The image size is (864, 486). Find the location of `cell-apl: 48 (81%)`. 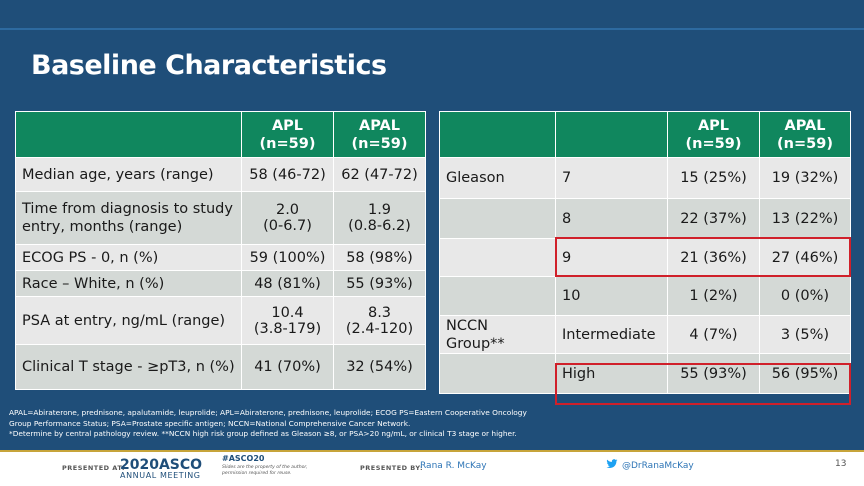

cell-apl: 48 (81%) is located at coordinates (287, 283).